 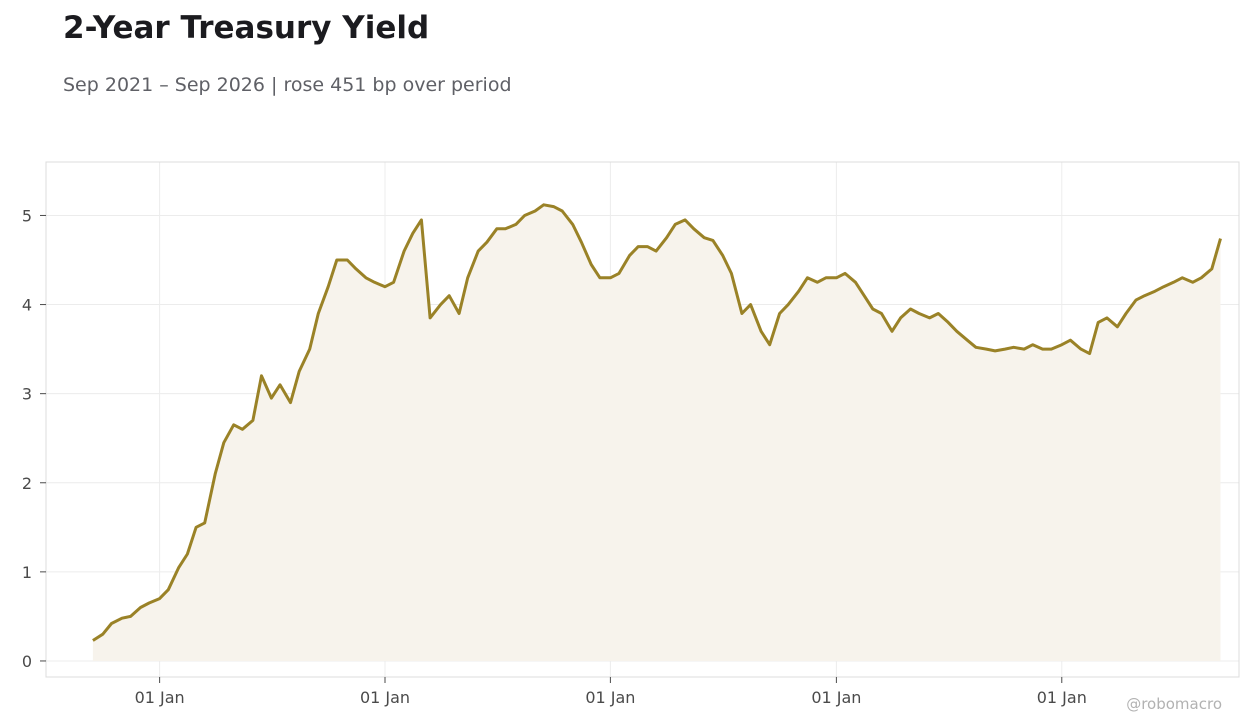 I want to click on y-tick-label: 0, so click(x=27, y=661).